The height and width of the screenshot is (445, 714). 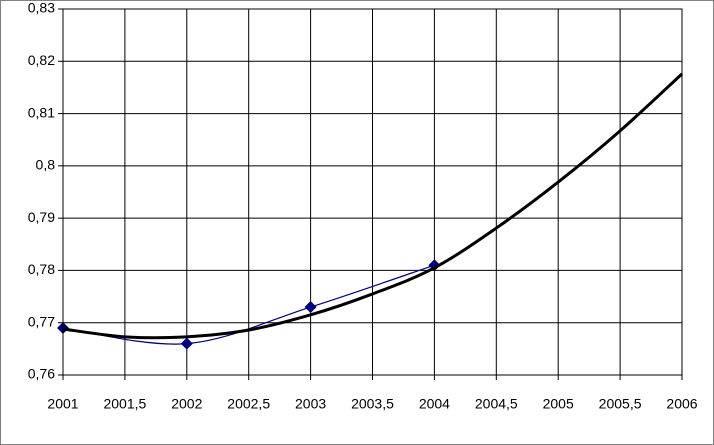 I want to click on x-tick-label: 2004, so click(x=434, y=404).